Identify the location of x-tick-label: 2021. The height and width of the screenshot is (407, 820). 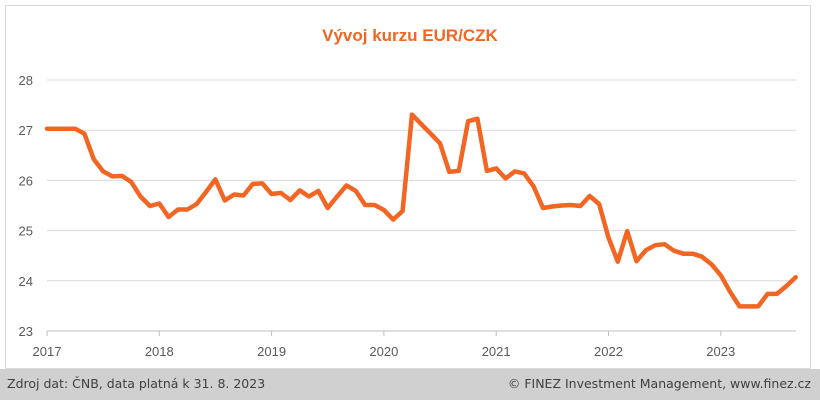
(496, 351).